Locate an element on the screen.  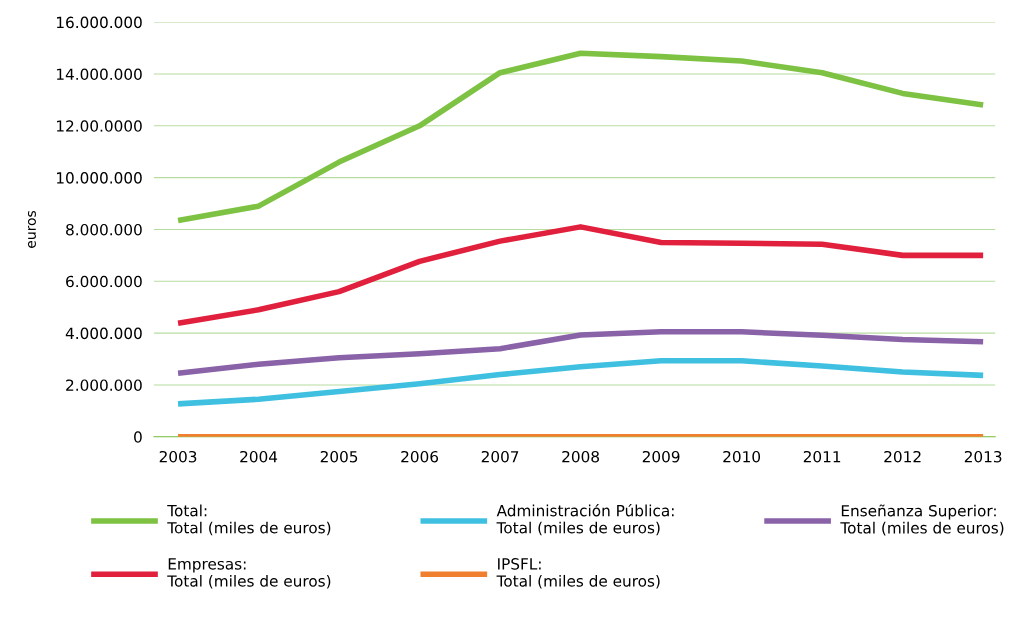
x-tick-label: 2004 is located at coordinates (259, 456).